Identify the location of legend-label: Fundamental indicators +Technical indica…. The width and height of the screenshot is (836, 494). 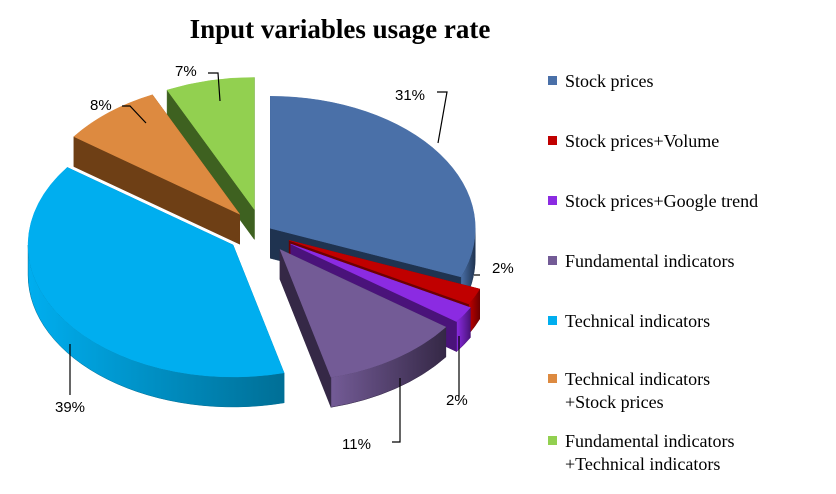
(650, 452).